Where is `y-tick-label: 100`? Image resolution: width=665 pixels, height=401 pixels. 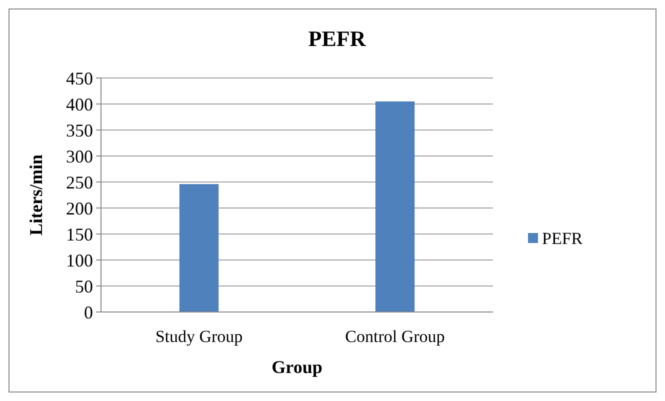
y-tick-label: 100 is located at coordinates (79, 260).